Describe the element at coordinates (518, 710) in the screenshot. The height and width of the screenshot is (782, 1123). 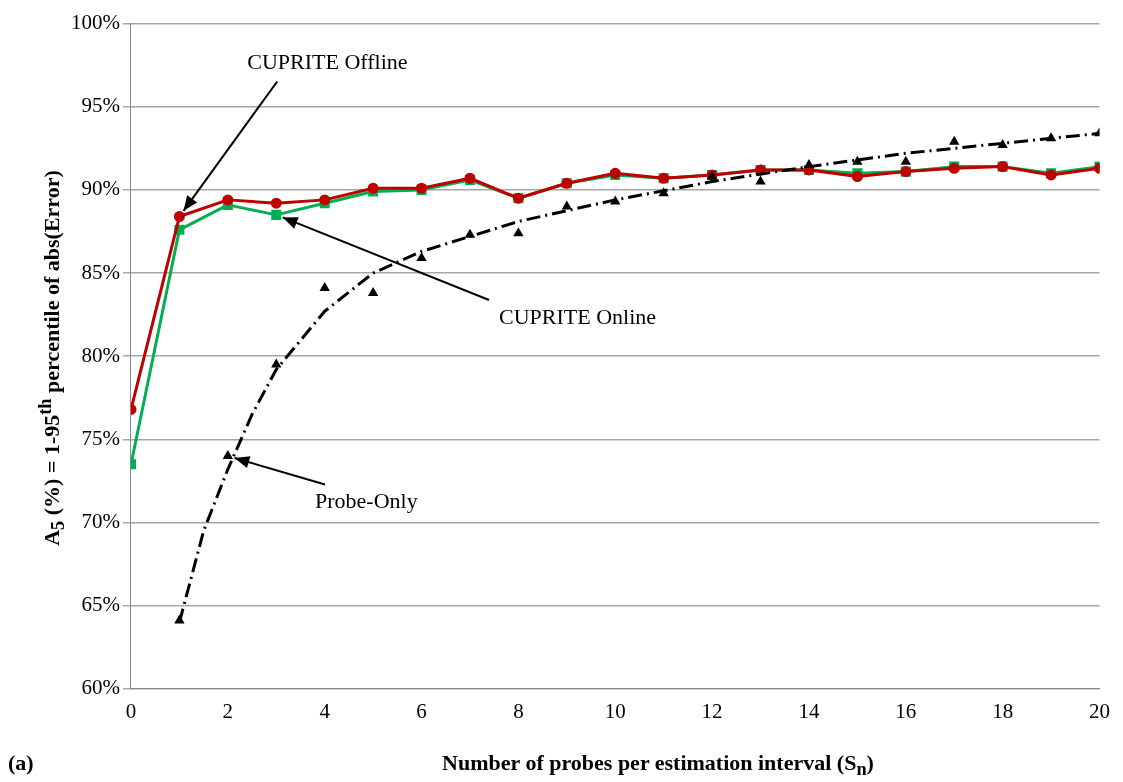
I see `x-tick-label: 8` at that location.